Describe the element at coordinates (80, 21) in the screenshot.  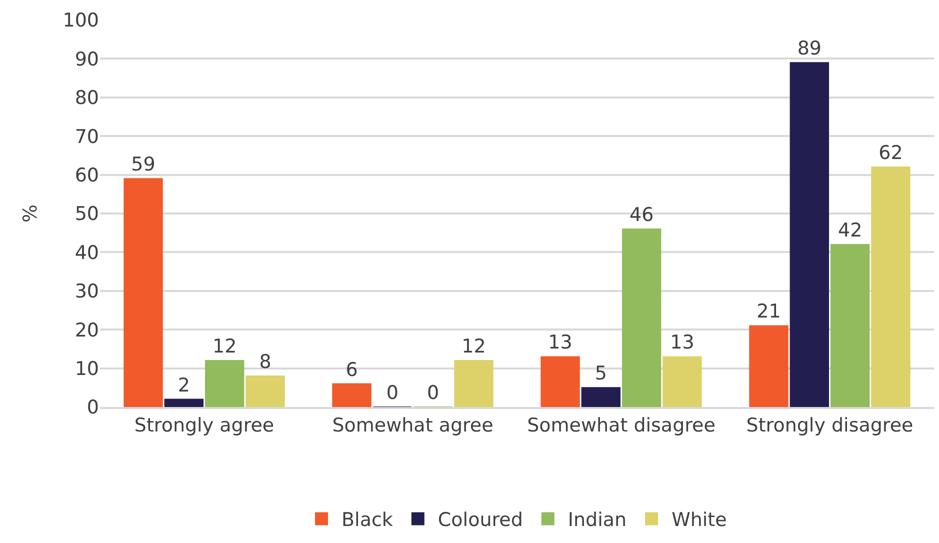
I see `y-tick-label: 100` at that location.